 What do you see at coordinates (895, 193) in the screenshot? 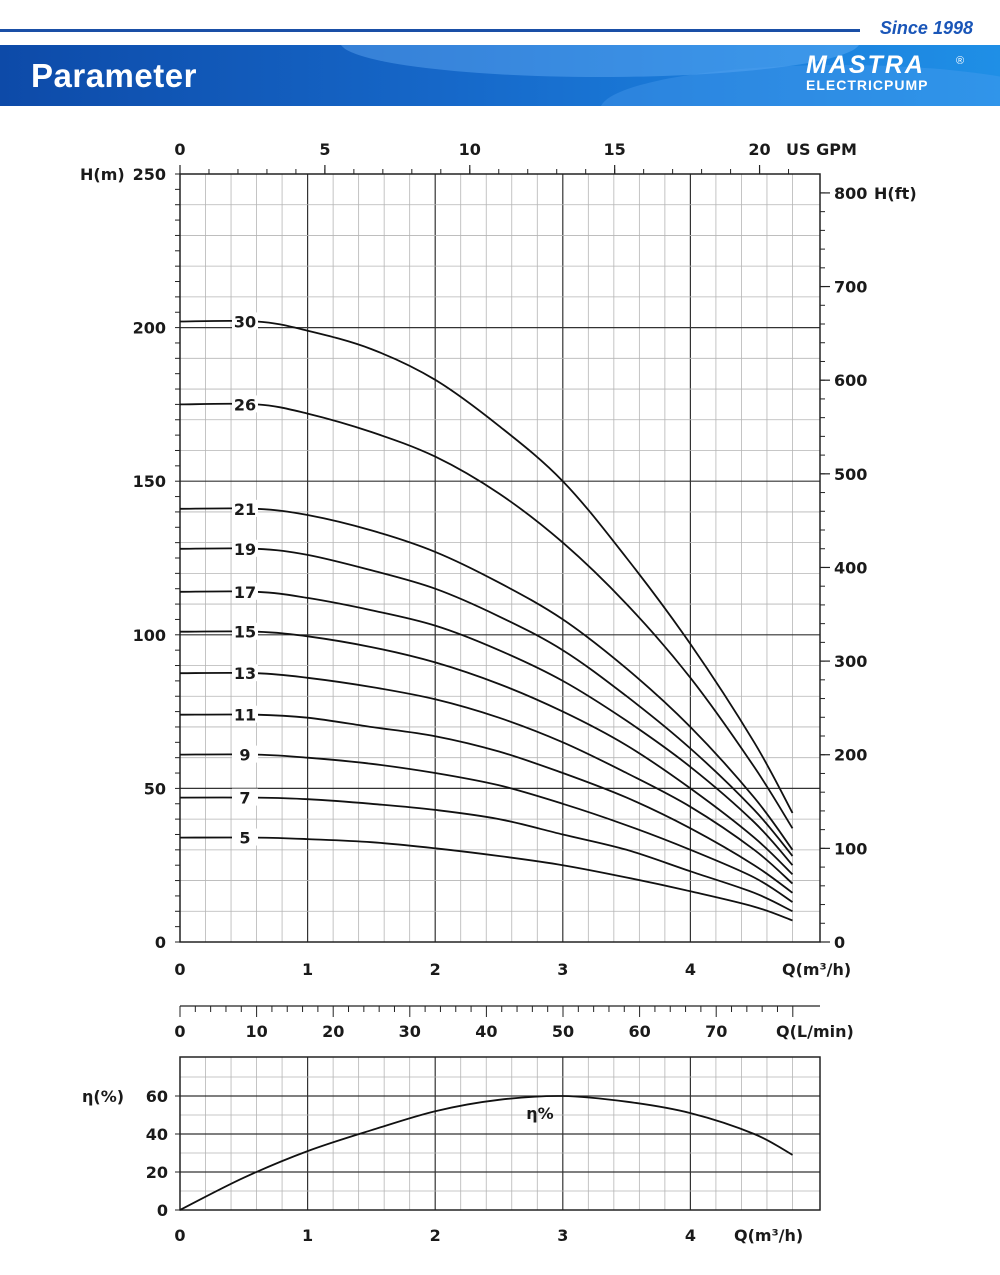
I see `y2-axis-label: H(ft)` at bounding box center [895, 193].